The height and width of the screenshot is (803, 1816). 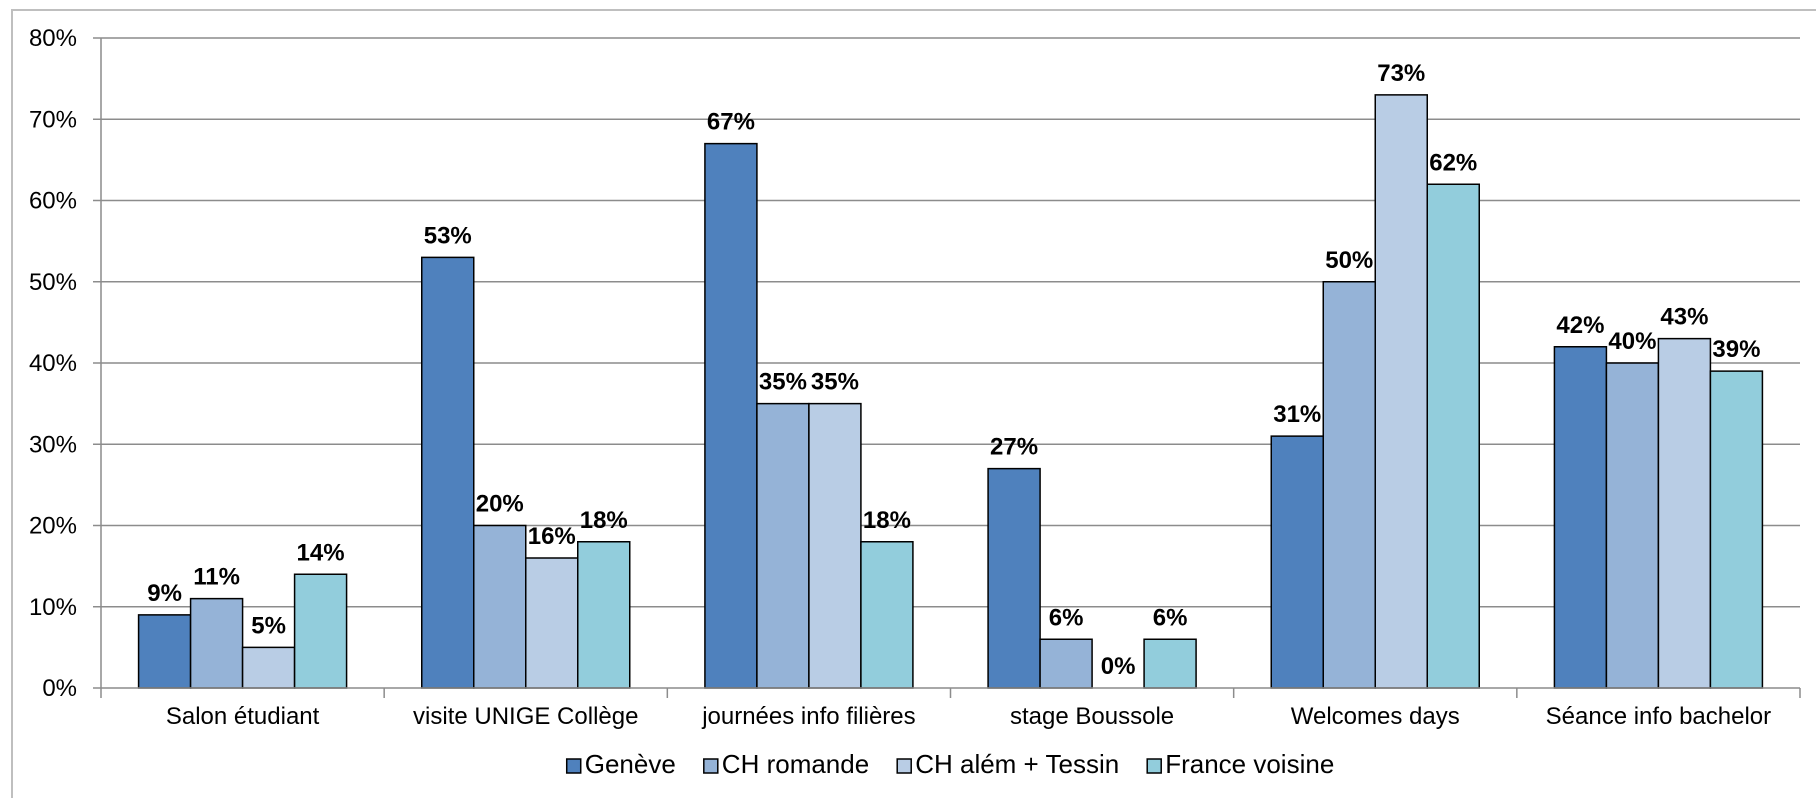 I want to click on x-category-label: Séance info bachelor, so click(x=1659, y=716).